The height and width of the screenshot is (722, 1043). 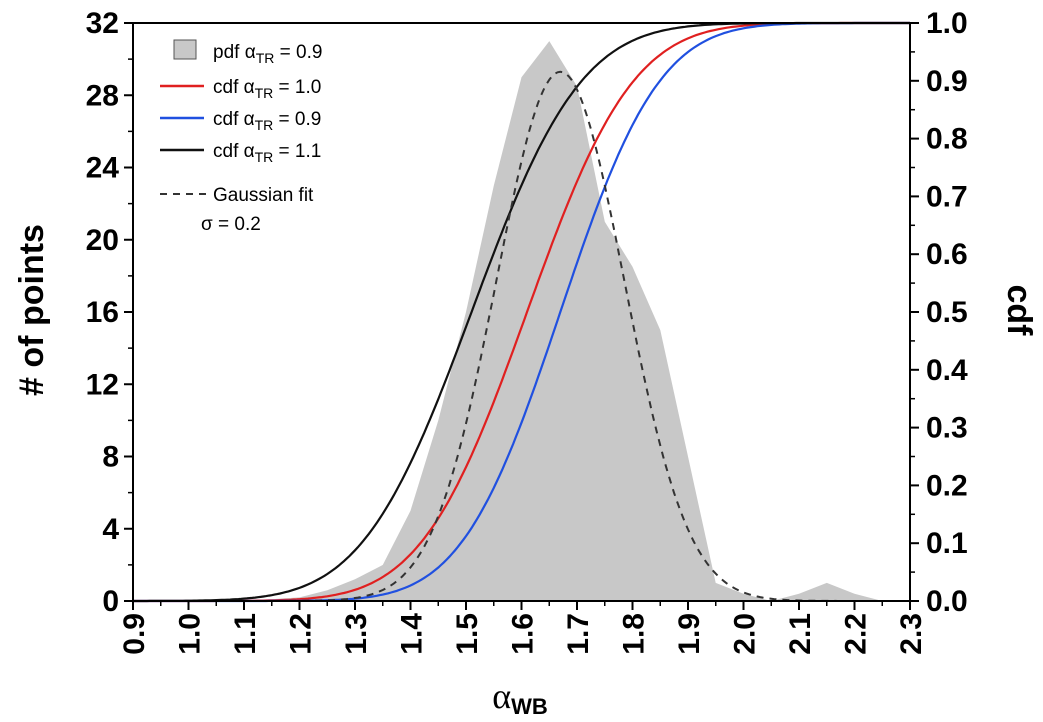 What do you see at coordinates (110, 601) in the screenshot?
I see `y-left-tick-label: 0` at bounding box center [110, 601].